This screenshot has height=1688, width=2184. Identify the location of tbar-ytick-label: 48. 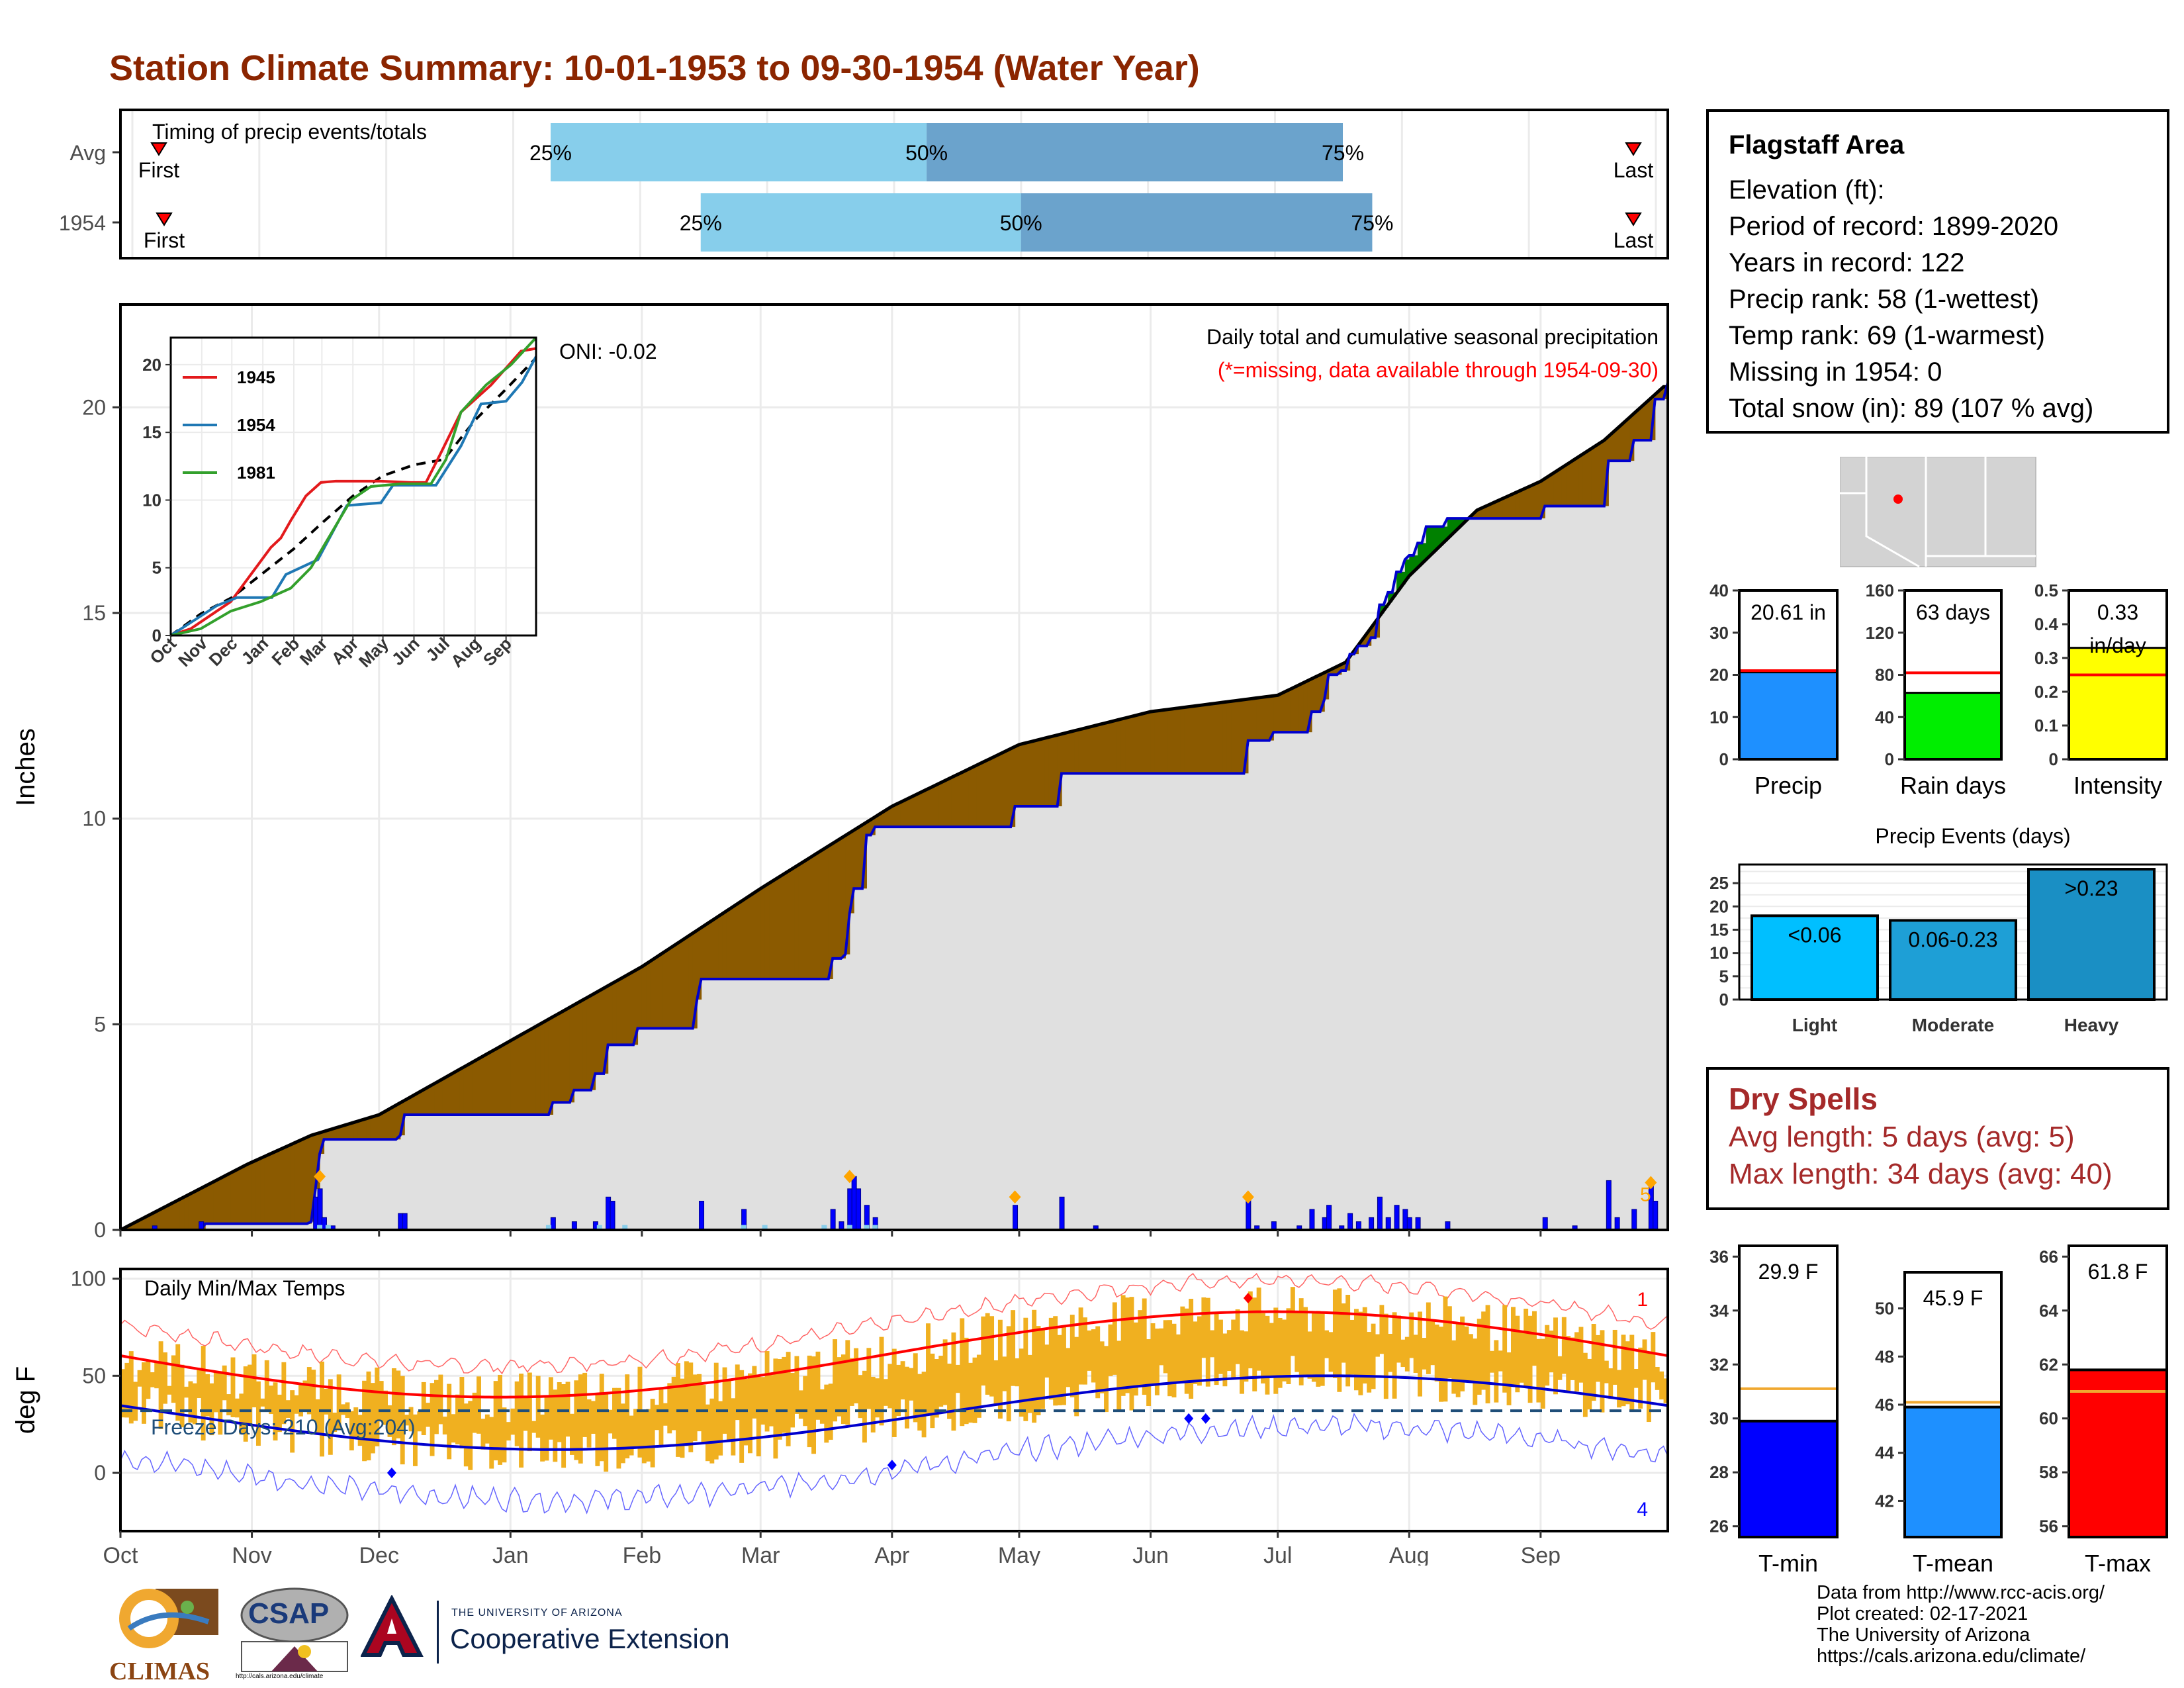
(1885, 1356).